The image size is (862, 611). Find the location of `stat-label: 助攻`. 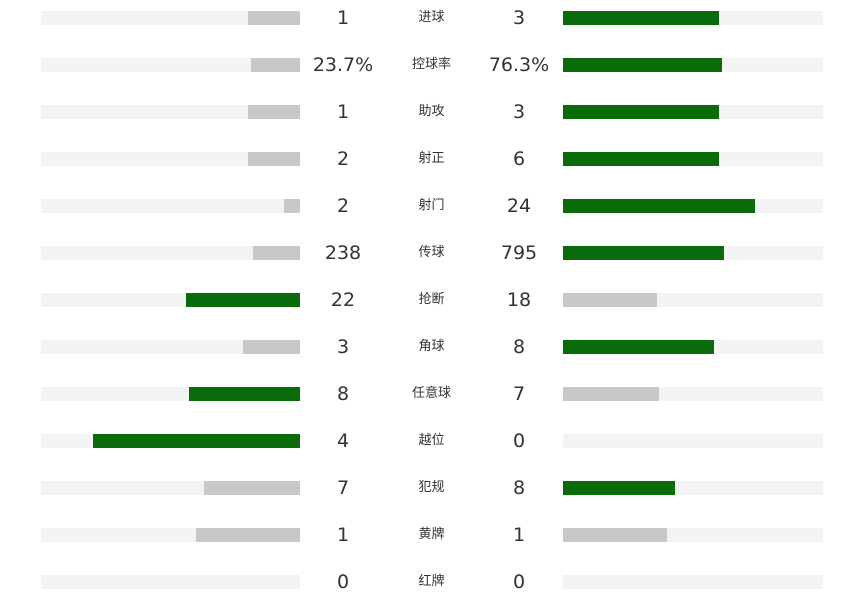

stat-label: 助攻 is located at coordinates (431, 111).